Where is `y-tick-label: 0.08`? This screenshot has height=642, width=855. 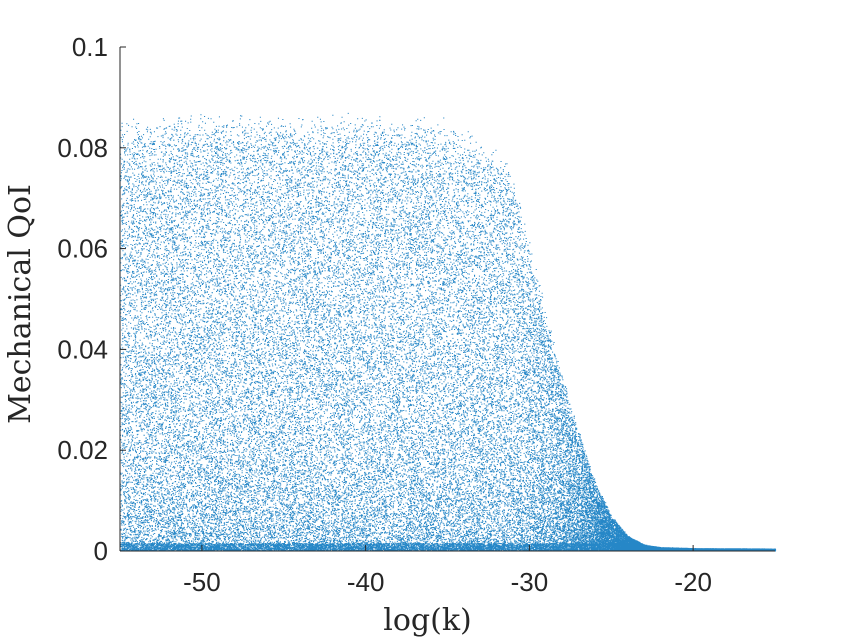
y-tick-label: 0.08 is located at coordinates (82, 148).